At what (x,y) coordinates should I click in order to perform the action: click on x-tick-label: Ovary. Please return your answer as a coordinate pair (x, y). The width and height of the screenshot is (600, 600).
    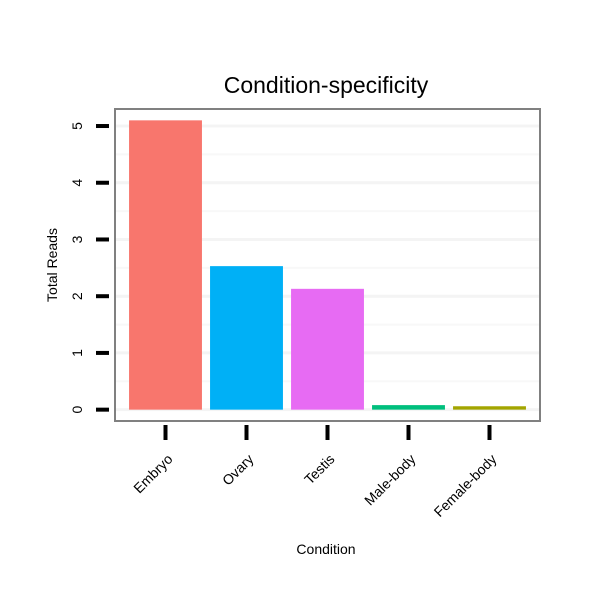
    Looking at the image, I should click on (238, 470).